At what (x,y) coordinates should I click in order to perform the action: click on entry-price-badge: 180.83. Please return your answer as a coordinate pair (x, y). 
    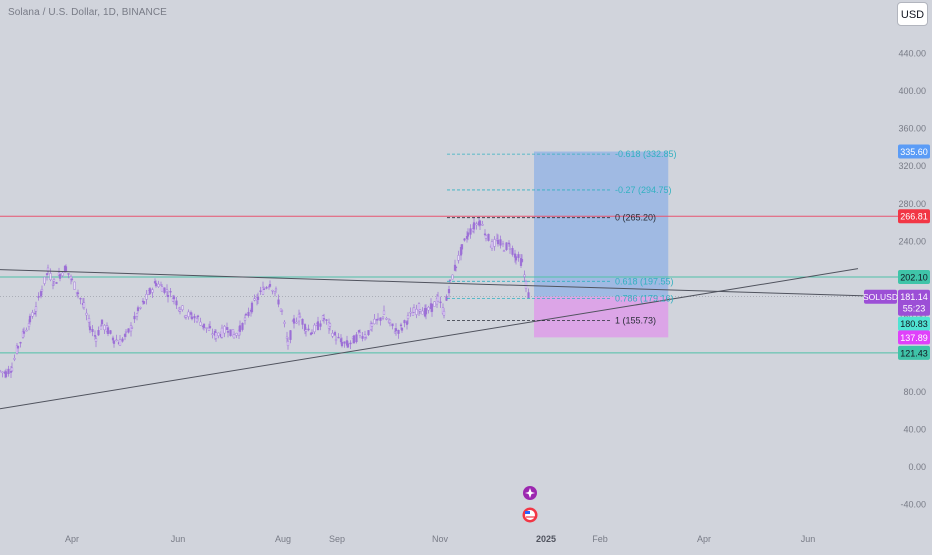
    Looking at the image, I should click on (914, 324).